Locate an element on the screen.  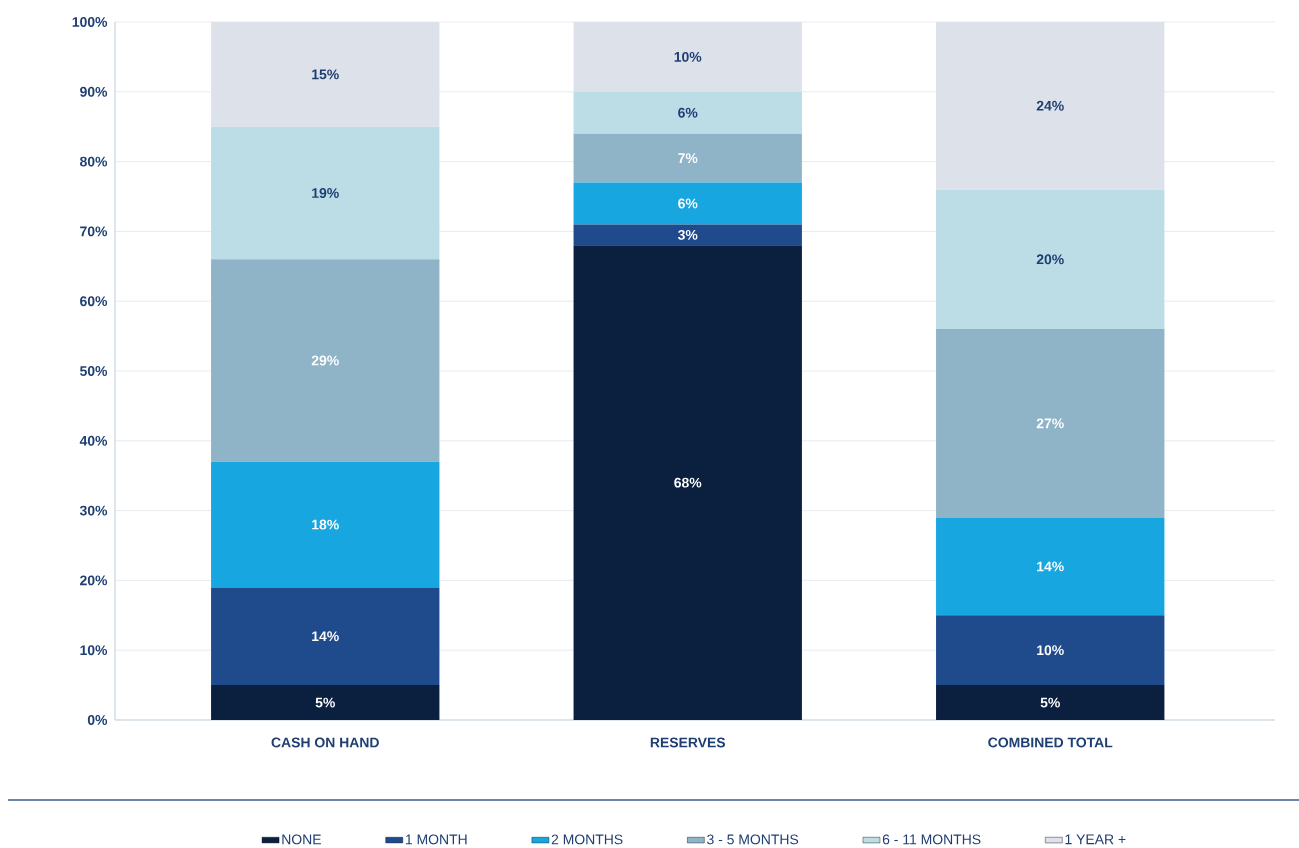
data-label: 19% is located at coordinates (325, 193).